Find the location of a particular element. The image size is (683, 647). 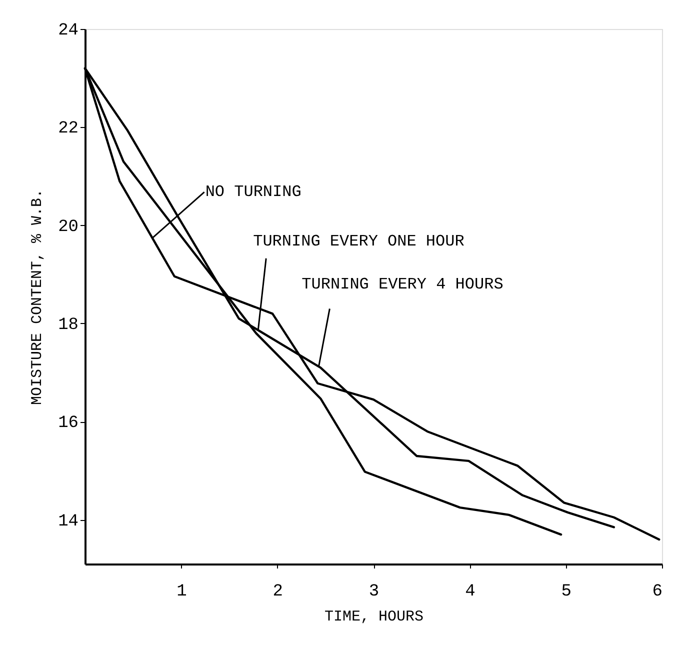

x-tick-label: 3 is located at coordinates (374, 592).